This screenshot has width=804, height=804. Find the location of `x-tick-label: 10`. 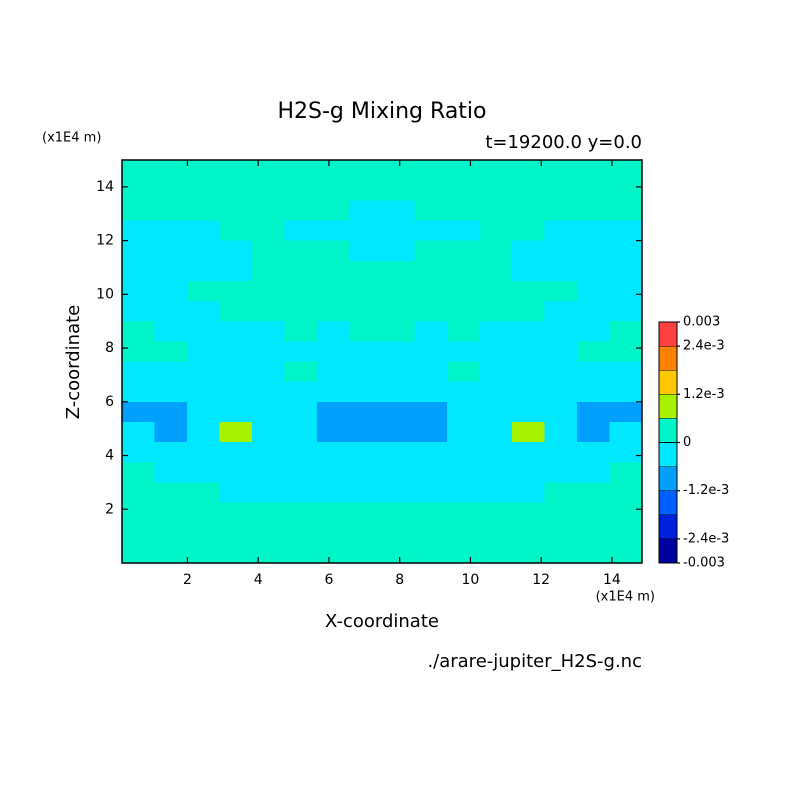

x-tick-label: 10 is located at coordinates (471, 580).